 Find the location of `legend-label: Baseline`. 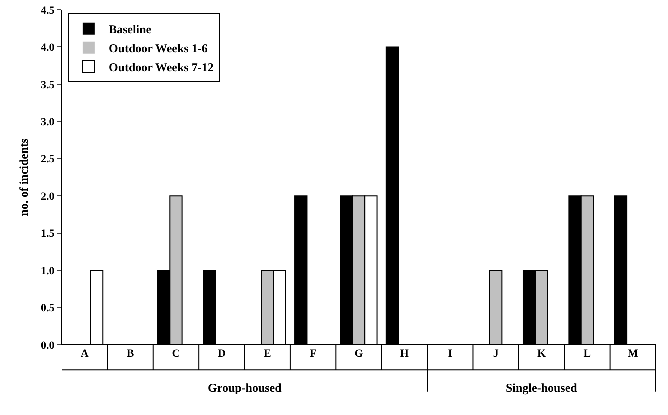

legend-label: Baseline is located at coordinates (130, 29).